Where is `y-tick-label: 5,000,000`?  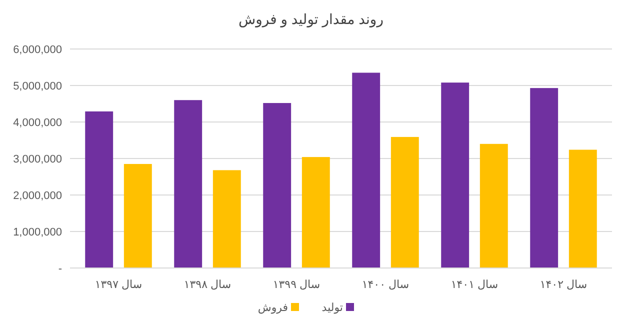
y-tick-label: 5,000,000 is located at coordinates (37, 86).